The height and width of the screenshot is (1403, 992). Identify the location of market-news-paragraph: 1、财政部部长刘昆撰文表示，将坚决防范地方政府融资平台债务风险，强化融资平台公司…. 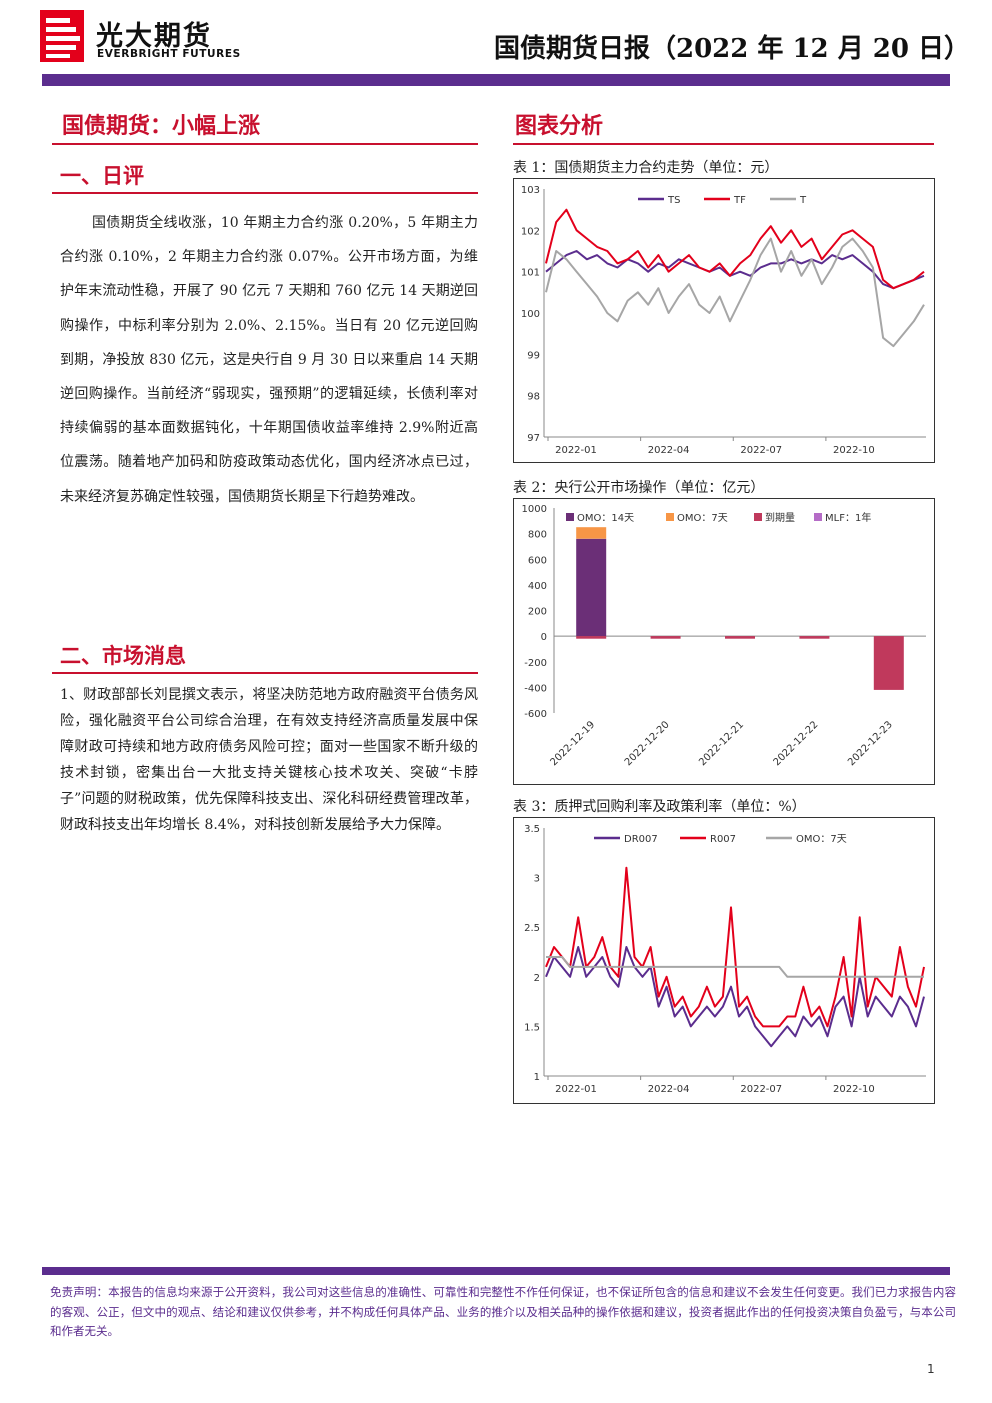
(269, 760).